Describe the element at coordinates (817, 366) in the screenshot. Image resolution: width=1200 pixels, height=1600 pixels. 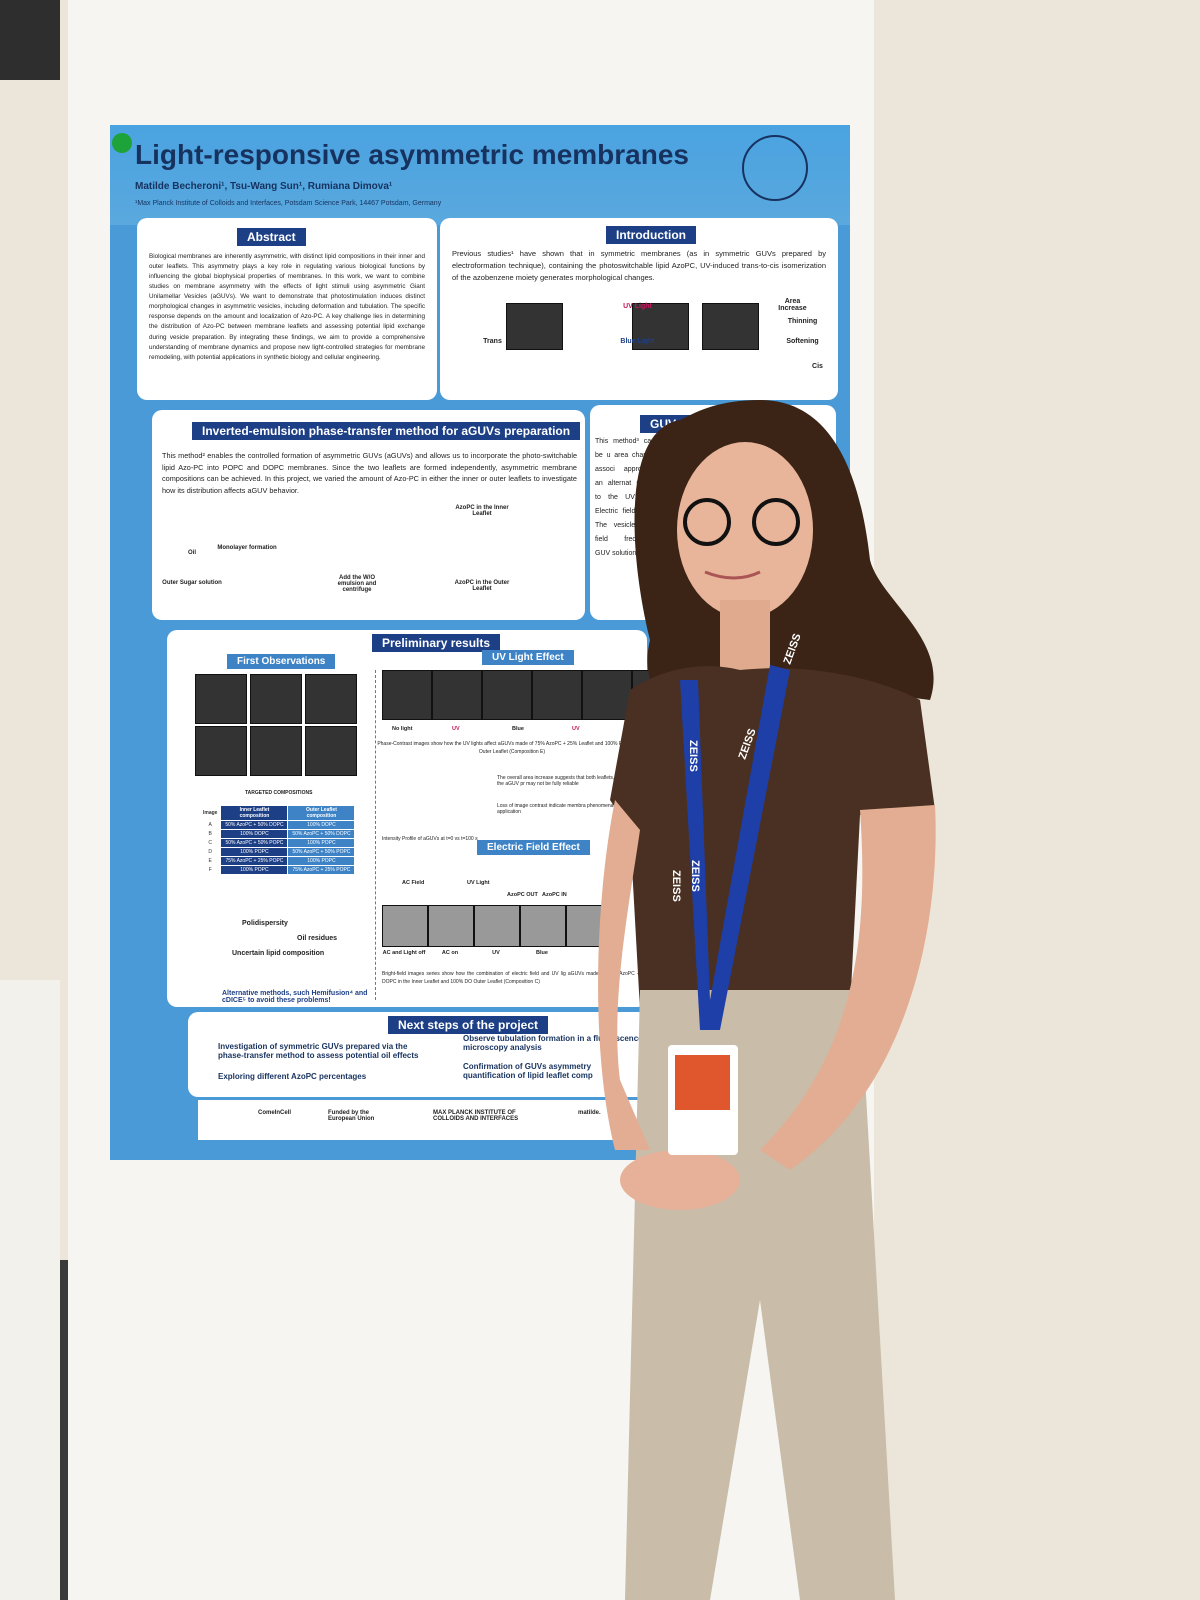
I see `diagram-label: Cis` at that location.